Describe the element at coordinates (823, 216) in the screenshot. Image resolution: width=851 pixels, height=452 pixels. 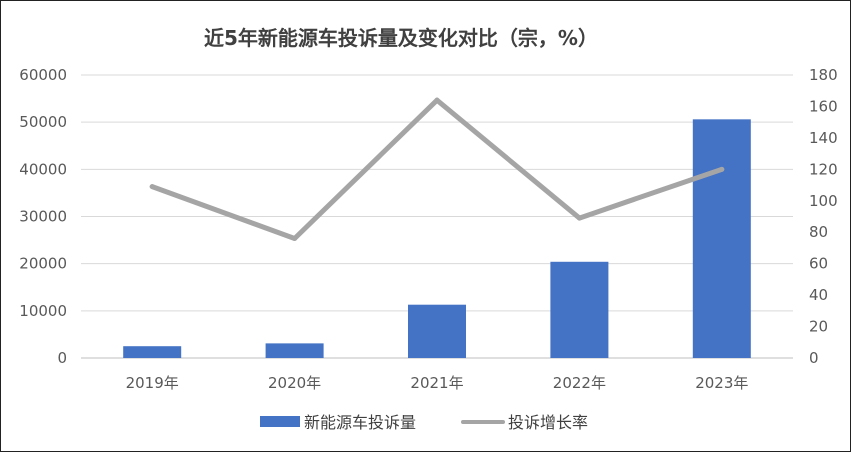
I see `right-axis-ticks: 0 20 40 60 80 100 120 140 160 180` at that location.